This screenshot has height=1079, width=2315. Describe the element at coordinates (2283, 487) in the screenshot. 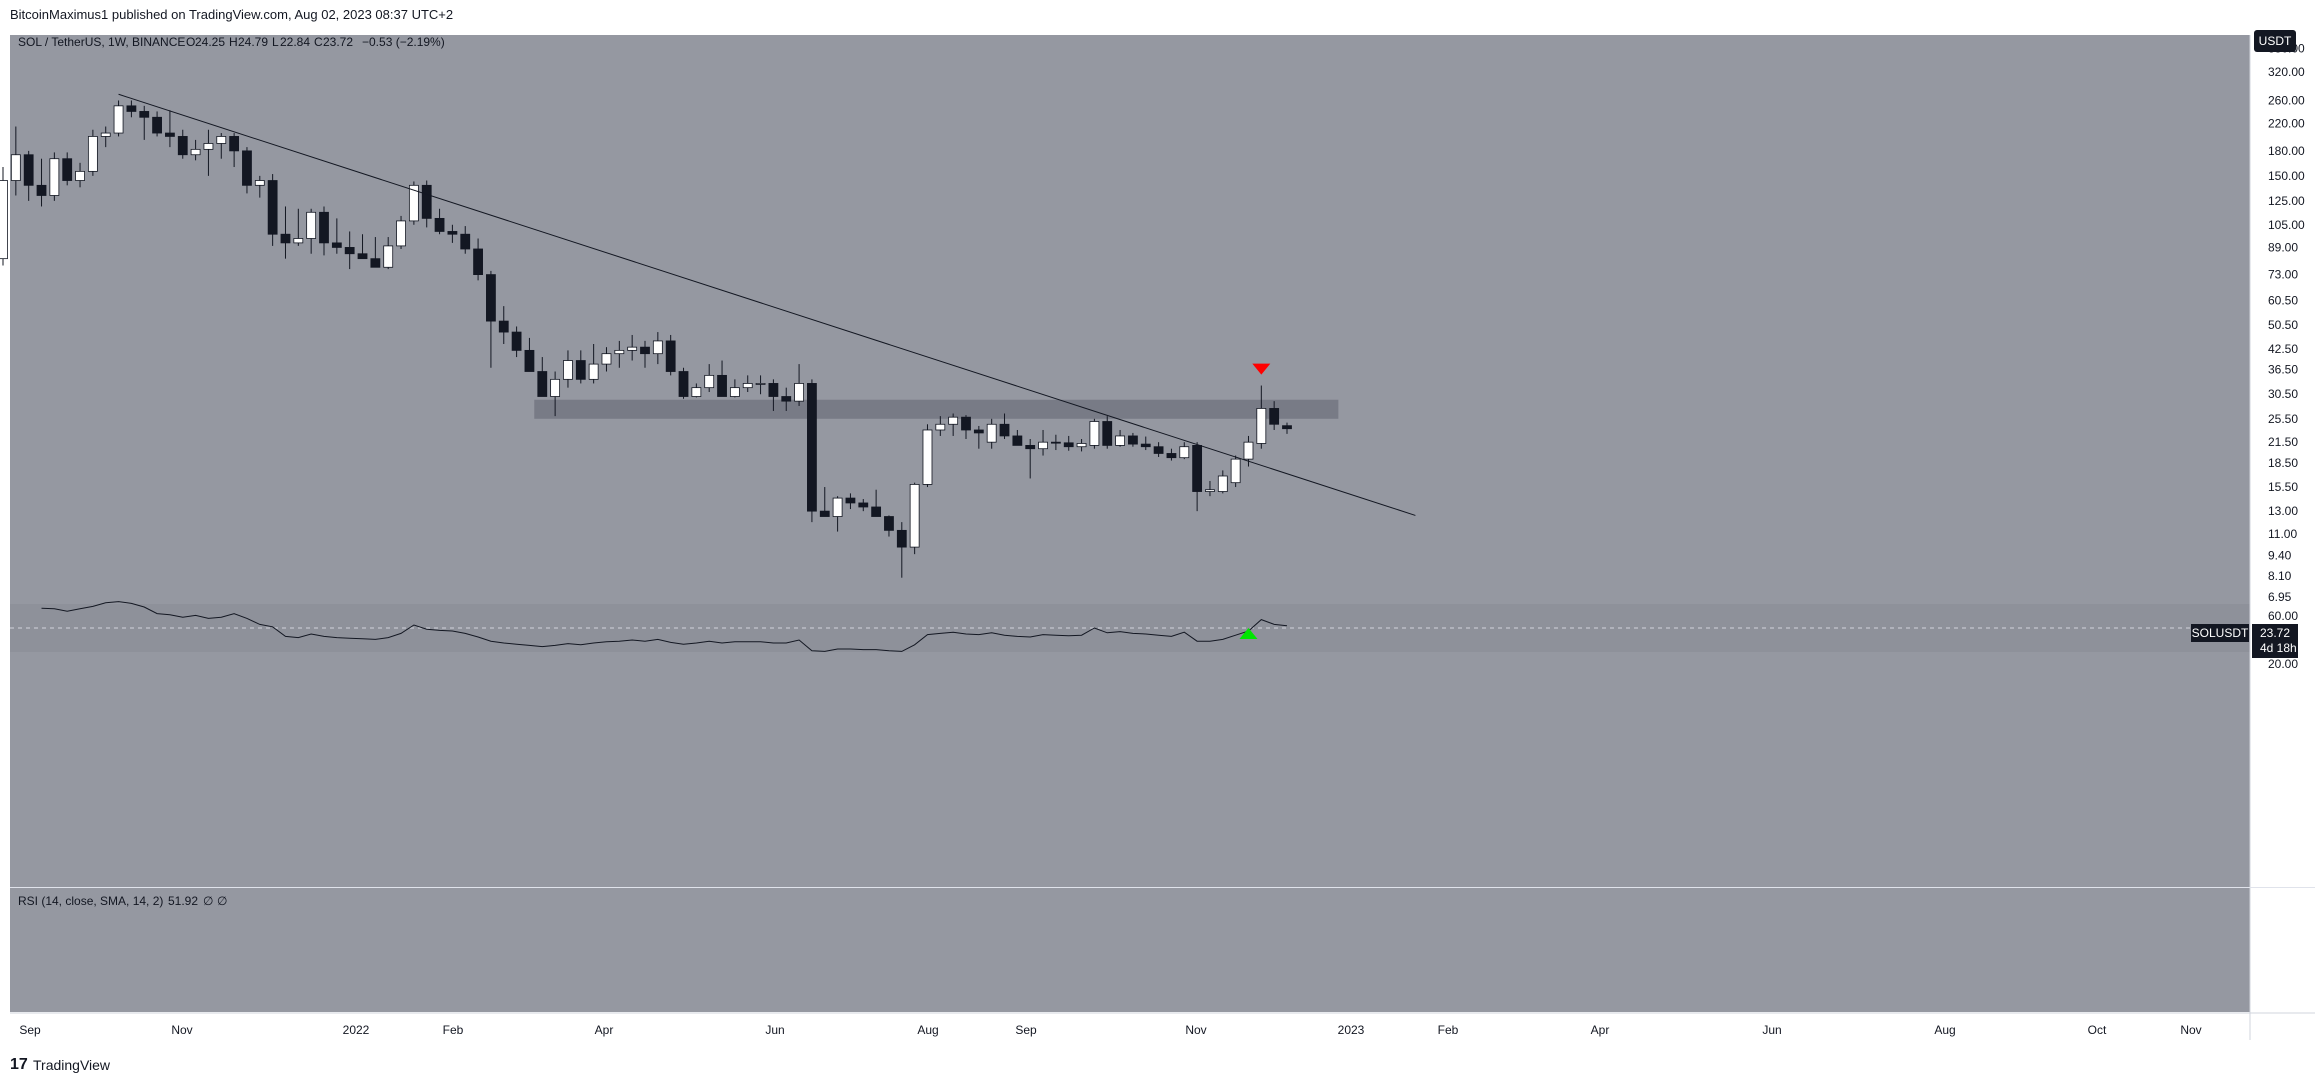

I see `price-tick-label: 15.50` at that location.